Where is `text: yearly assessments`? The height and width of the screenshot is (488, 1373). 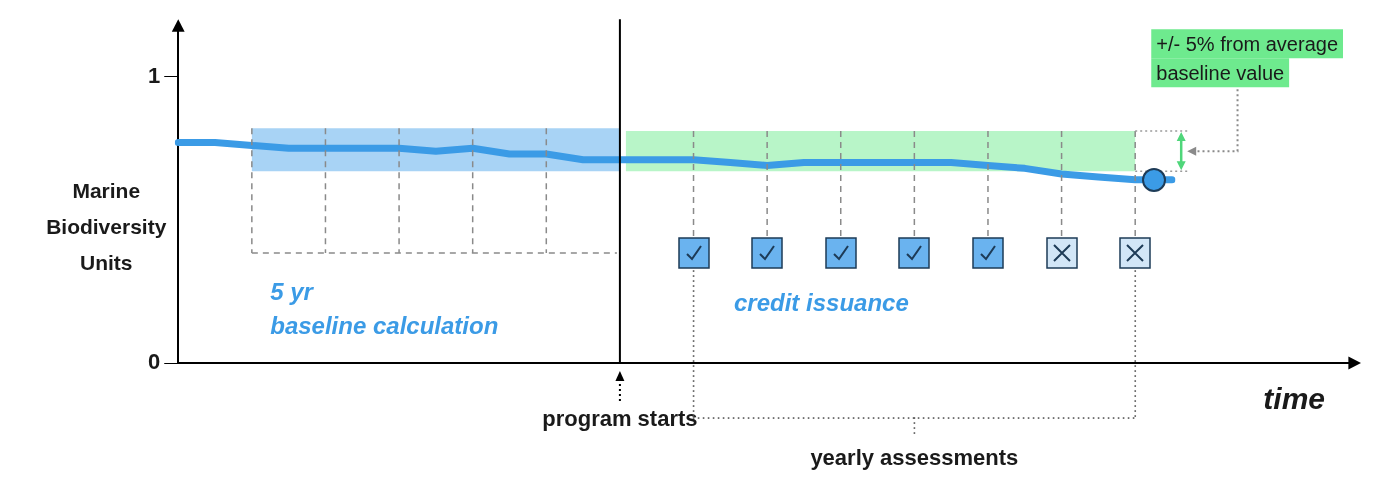
text: yearly assessments is located at coordinates (914, 457).